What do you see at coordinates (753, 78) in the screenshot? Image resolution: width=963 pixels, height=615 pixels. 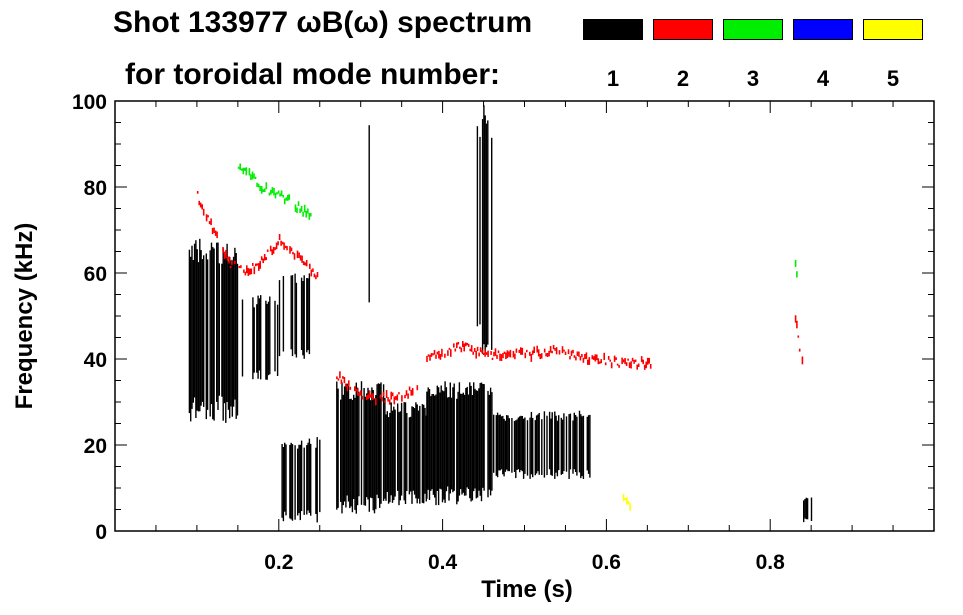 I see `legend-label-3: 3` at bounding box center [753, 78].